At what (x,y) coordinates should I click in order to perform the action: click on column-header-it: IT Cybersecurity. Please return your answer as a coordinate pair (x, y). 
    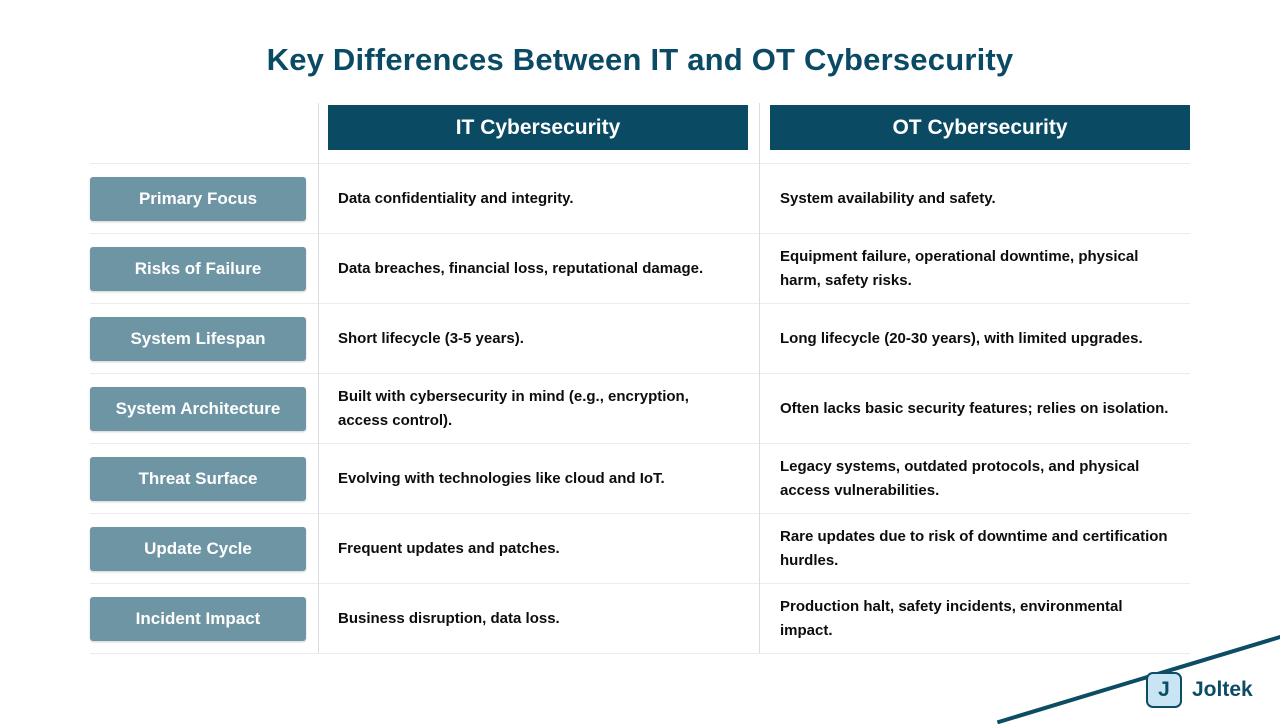
    Looking at the image, I should click on (538, 127).